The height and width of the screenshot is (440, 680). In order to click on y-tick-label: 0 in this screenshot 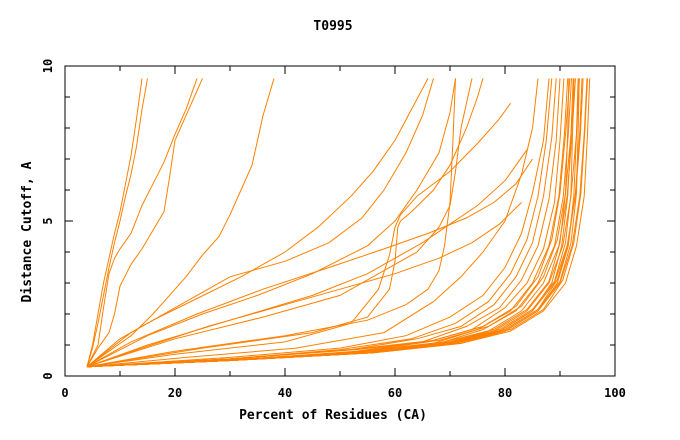, I will do `click(48, 375)`.